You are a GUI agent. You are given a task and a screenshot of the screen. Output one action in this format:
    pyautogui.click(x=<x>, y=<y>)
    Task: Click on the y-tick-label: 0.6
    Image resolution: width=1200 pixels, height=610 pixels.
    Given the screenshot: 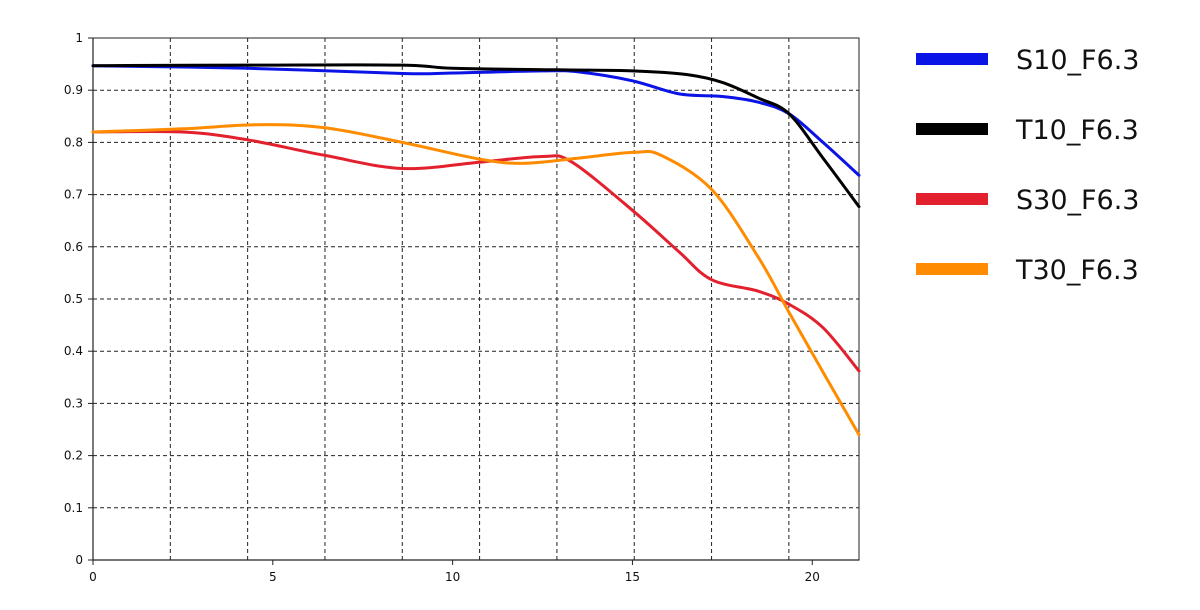 What is the action you would take?
    pyautogui.click(x=73, y=247)
    